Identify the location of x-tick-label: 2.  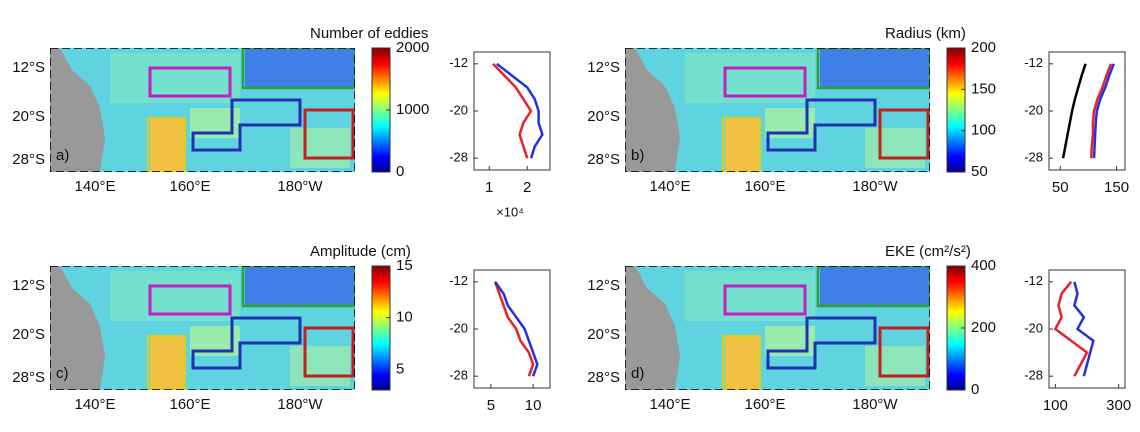
(527, 187).